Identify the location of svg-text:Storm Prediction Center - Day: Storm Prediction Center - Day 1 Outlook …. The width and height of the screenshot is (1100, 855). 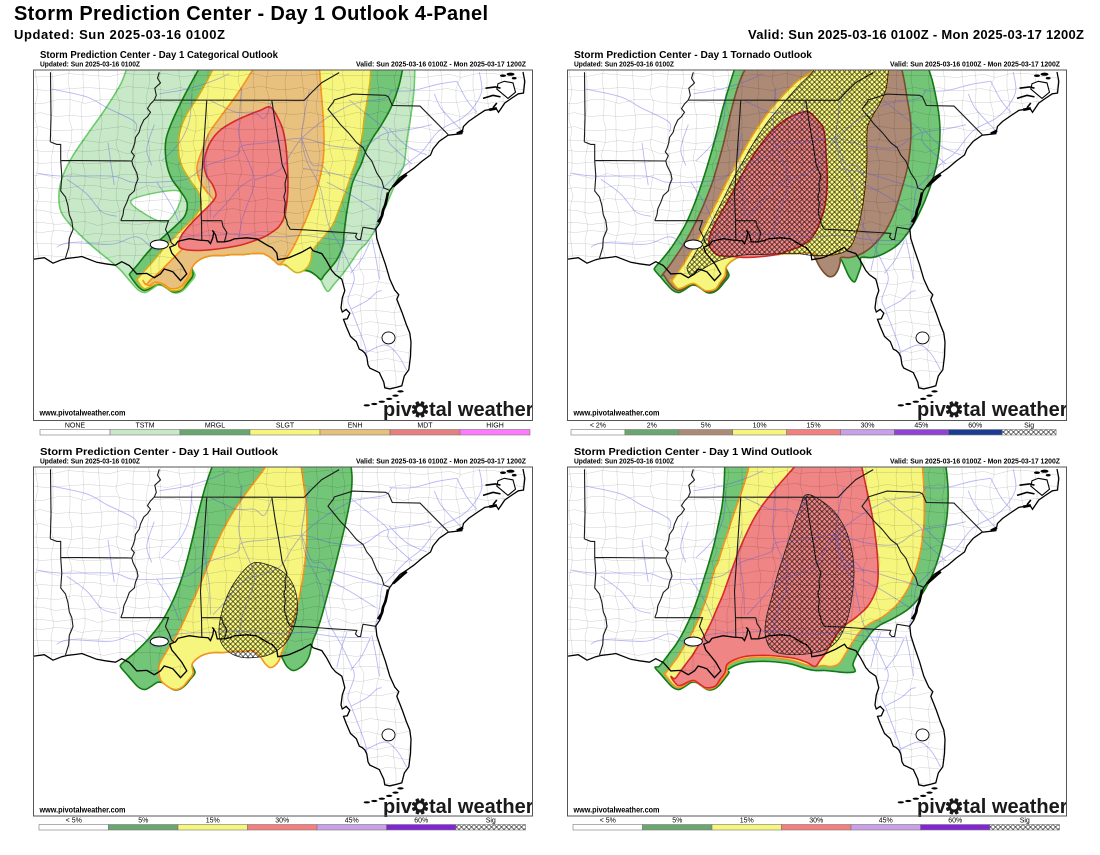
(251, 14).